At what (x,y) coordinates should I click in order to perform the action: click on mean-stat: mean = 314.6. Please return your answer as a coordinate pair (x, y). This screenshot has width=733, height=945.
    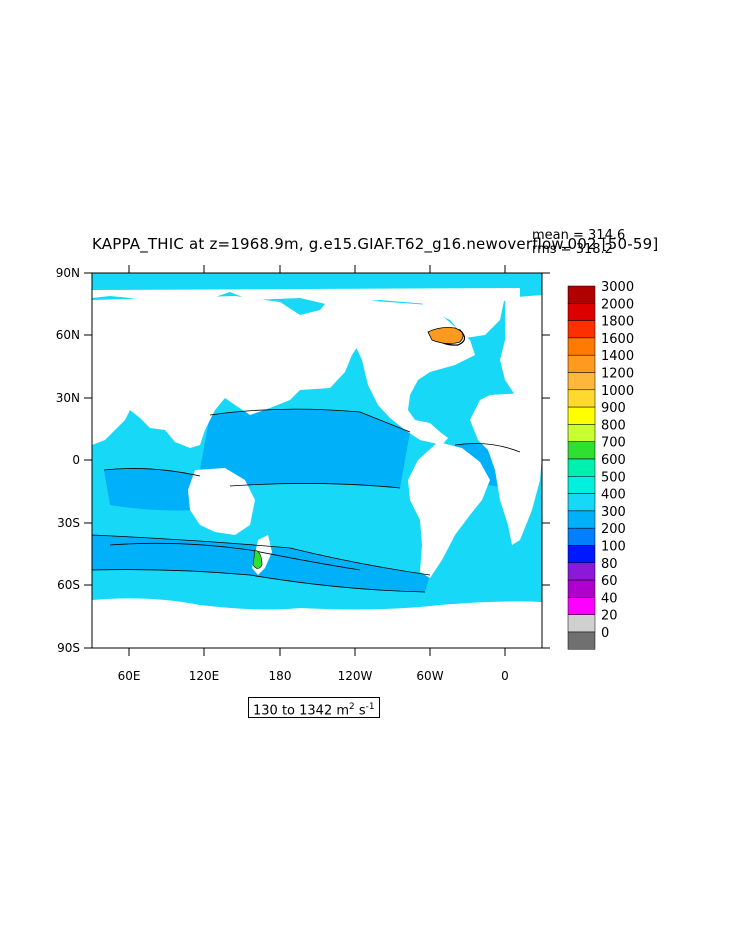
    Looking at the image, I should click on (579, 235).